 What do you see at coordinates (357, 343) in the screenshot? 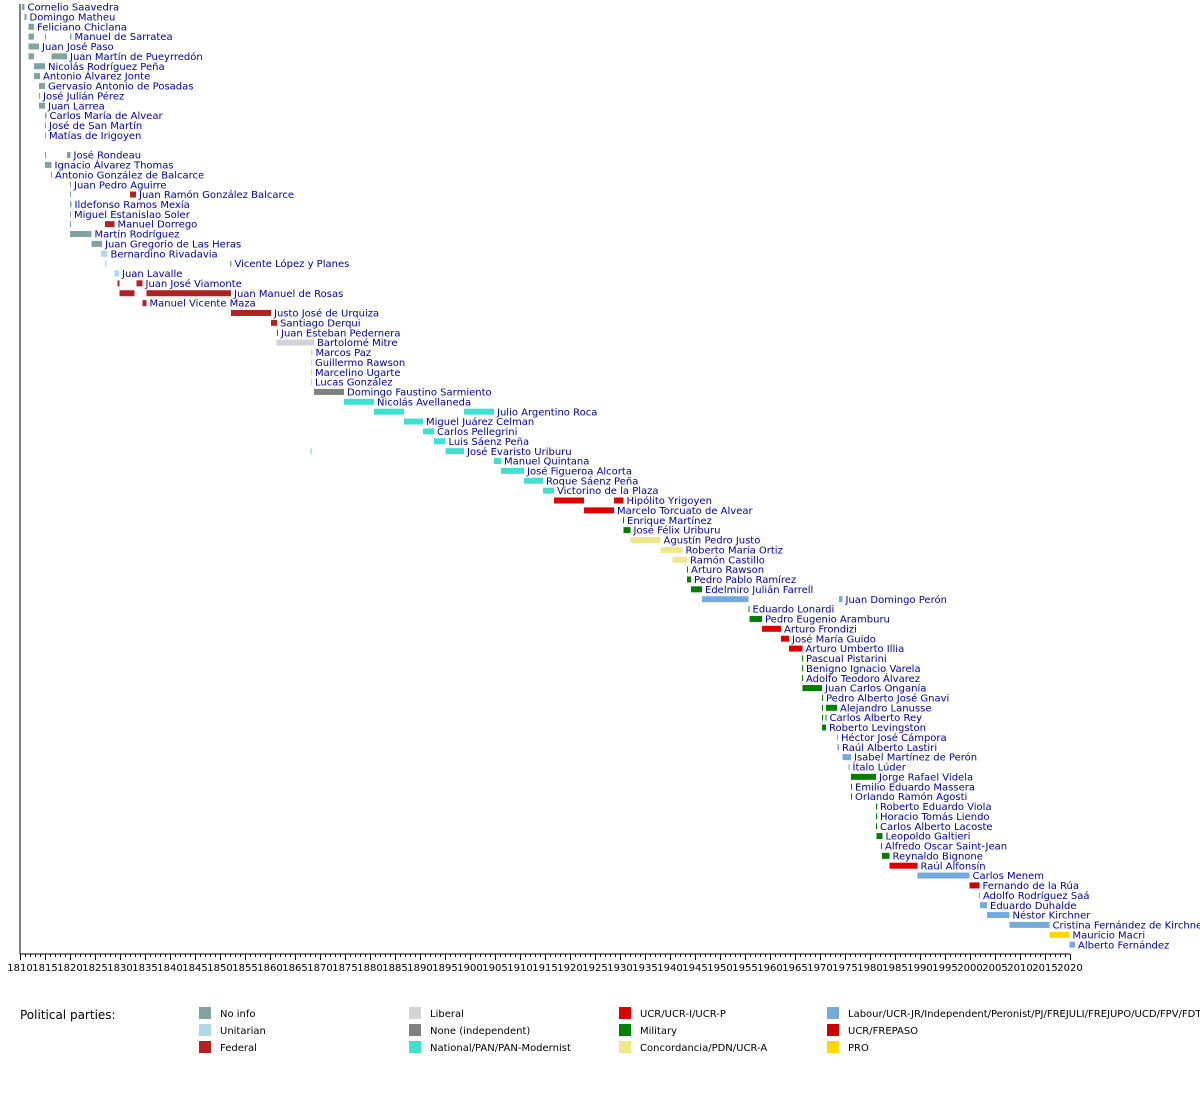
I see `president-name-label: Bartolomé Mitre` at bounding box center [357, 343].